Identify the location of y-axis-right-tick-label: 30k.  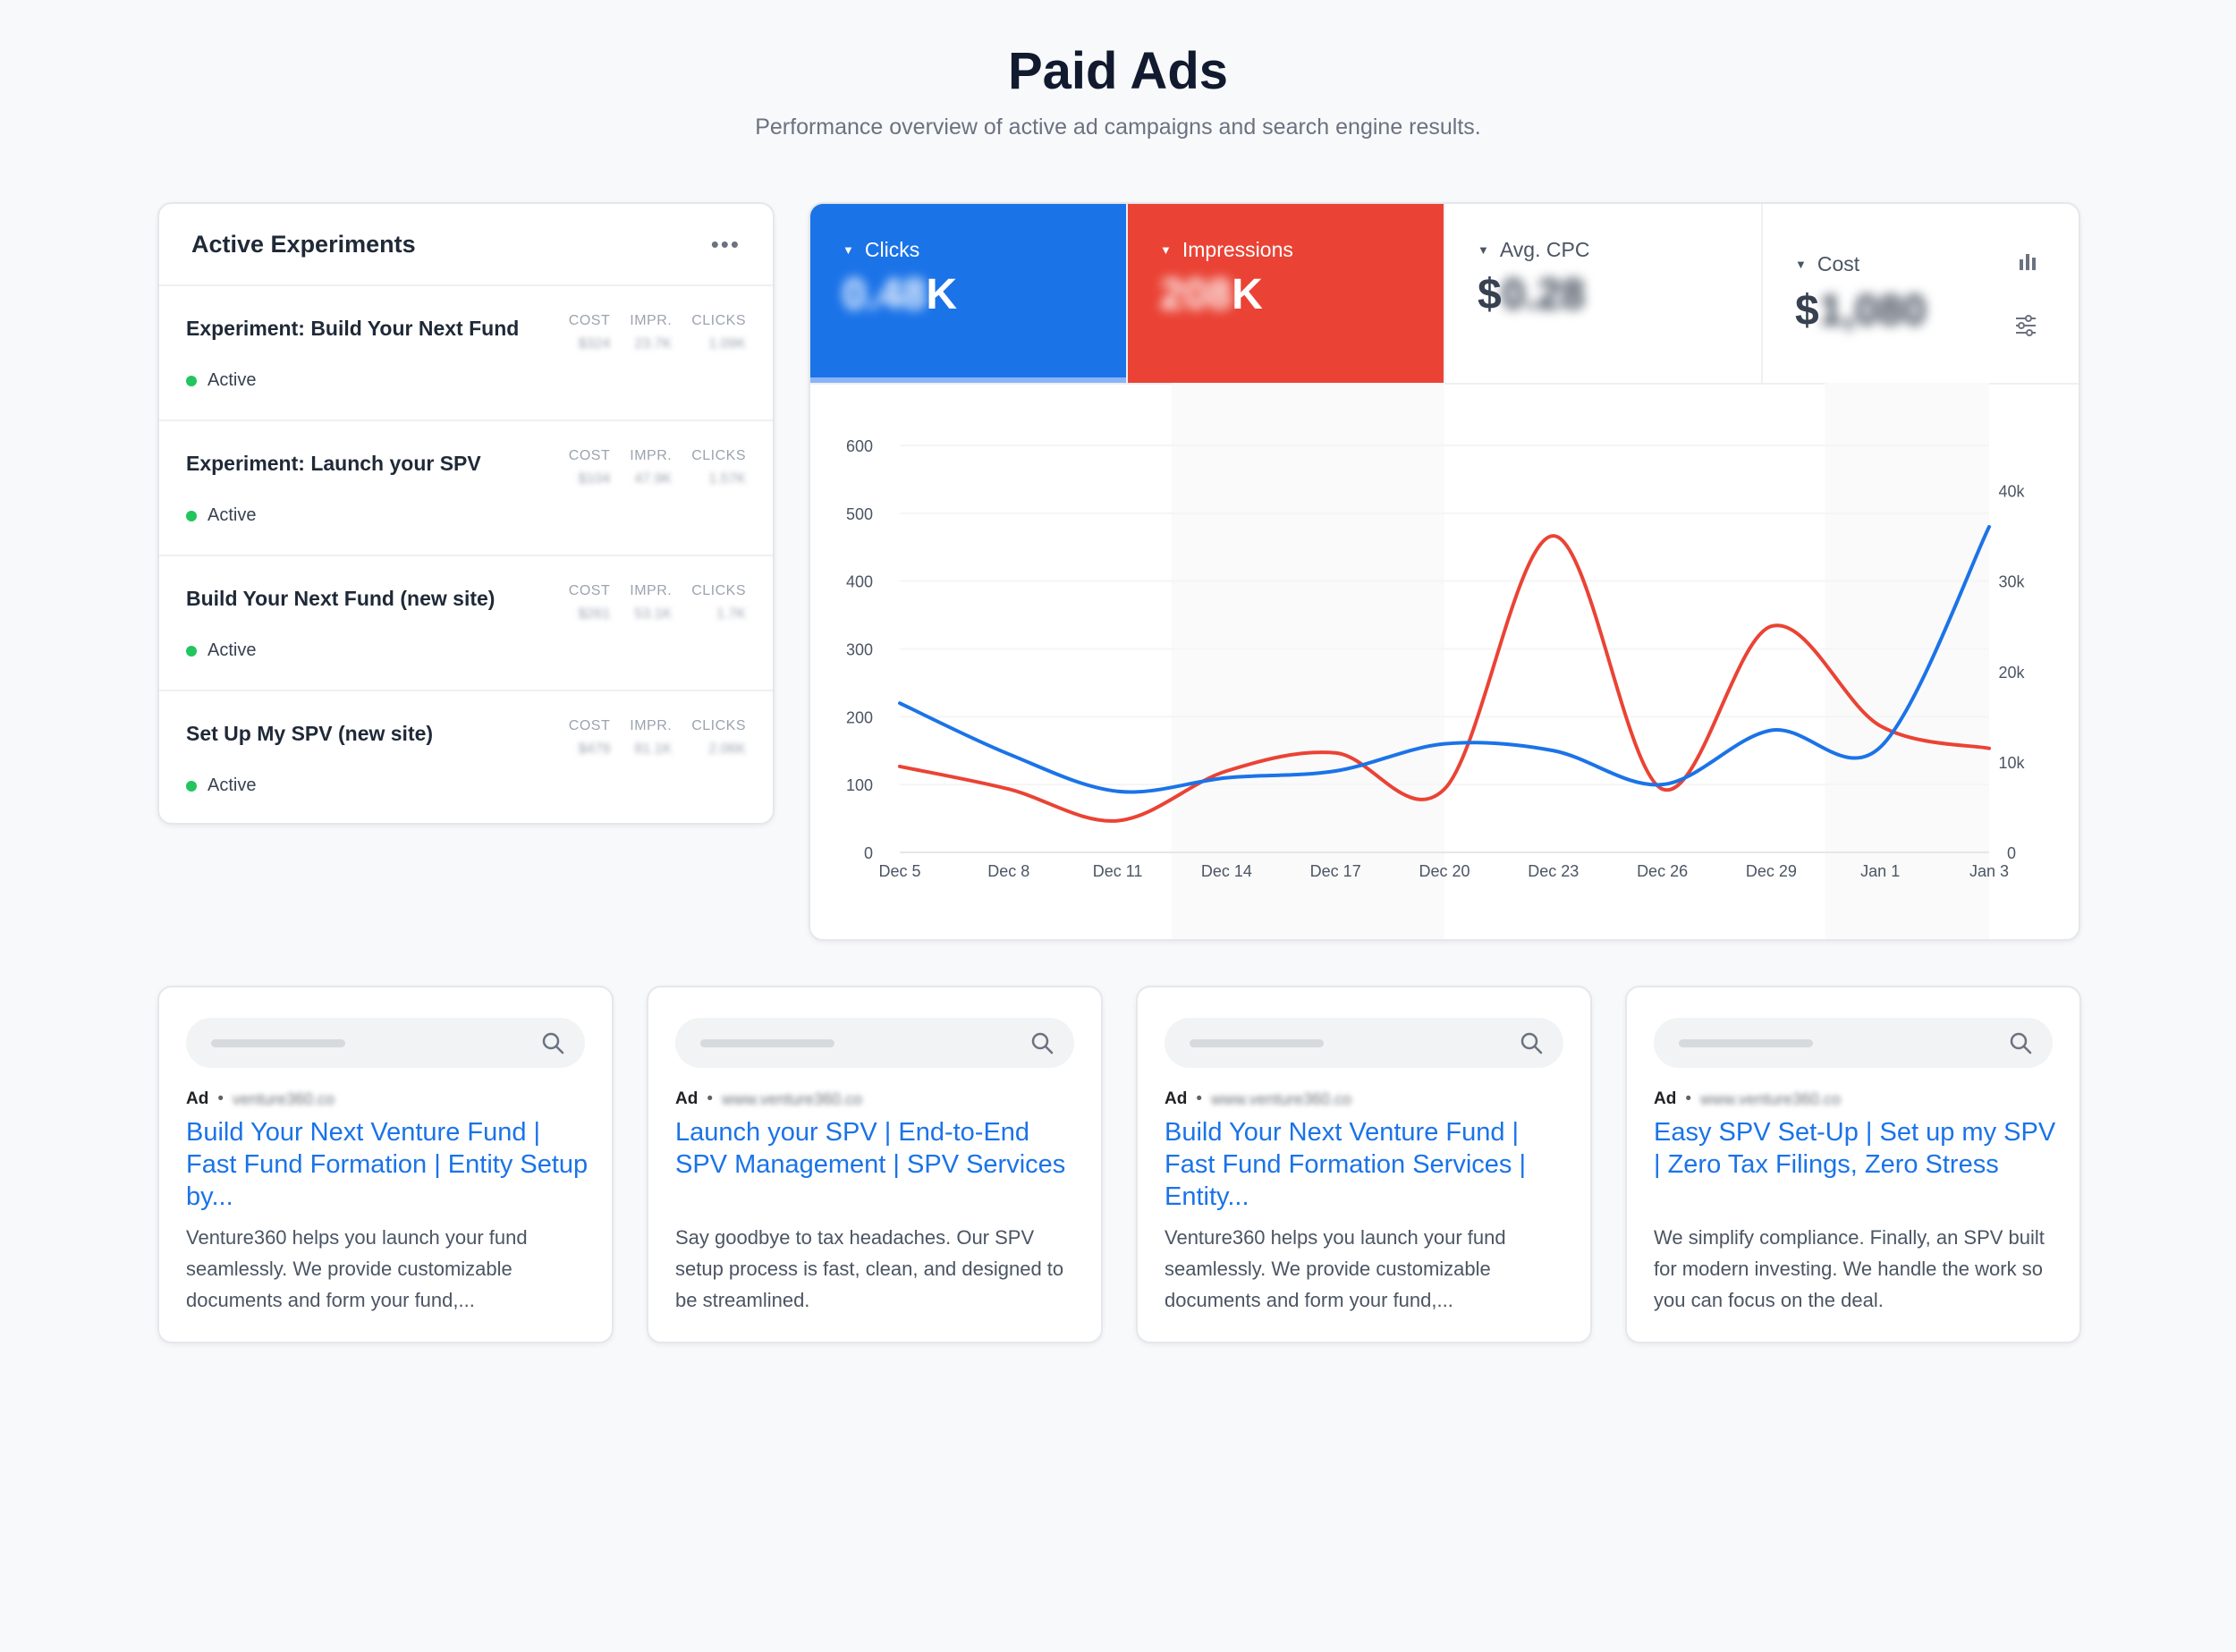
(2011, 582).